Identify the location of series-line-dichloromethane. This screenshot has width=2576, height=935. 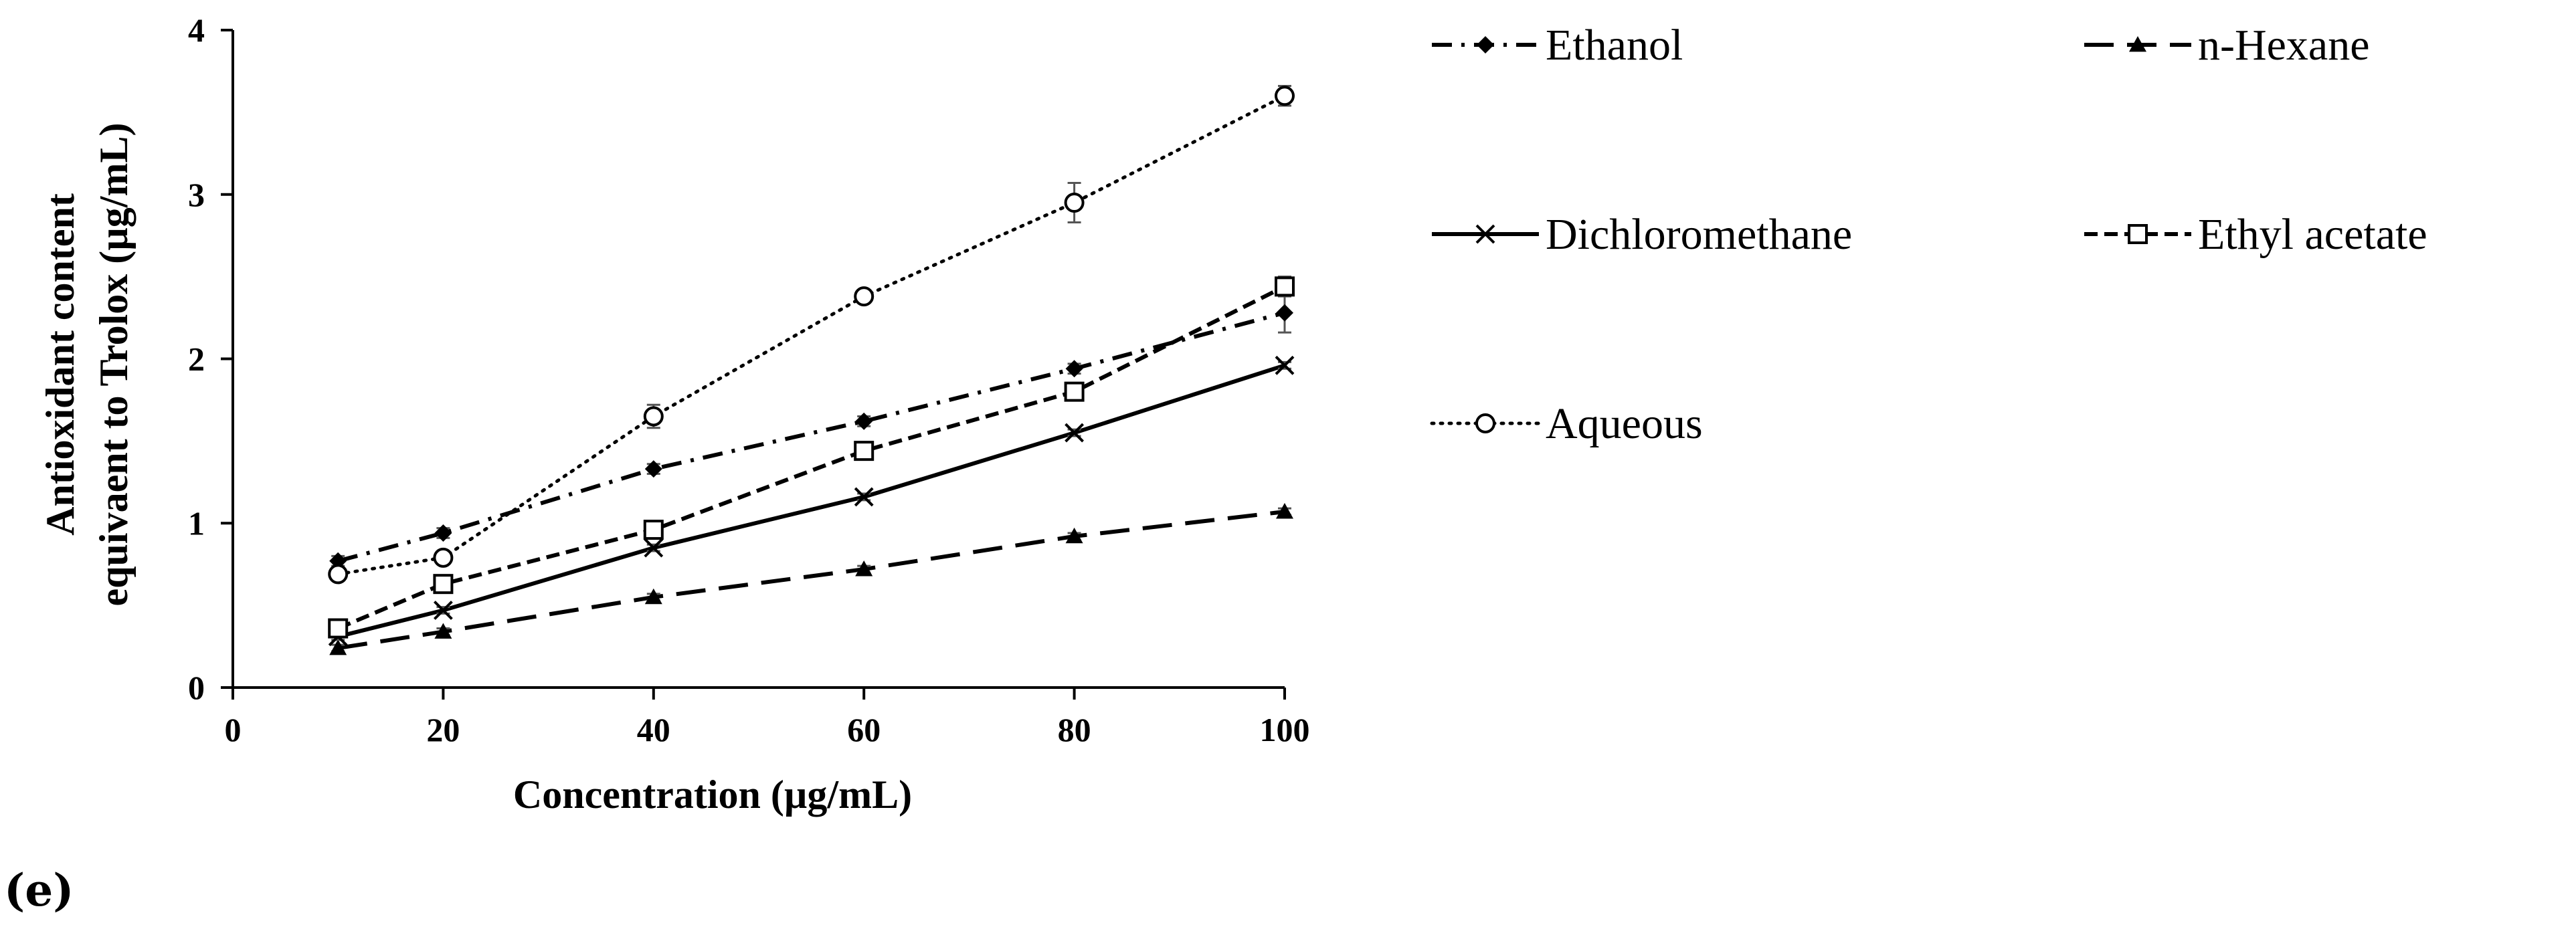
(811, 501).